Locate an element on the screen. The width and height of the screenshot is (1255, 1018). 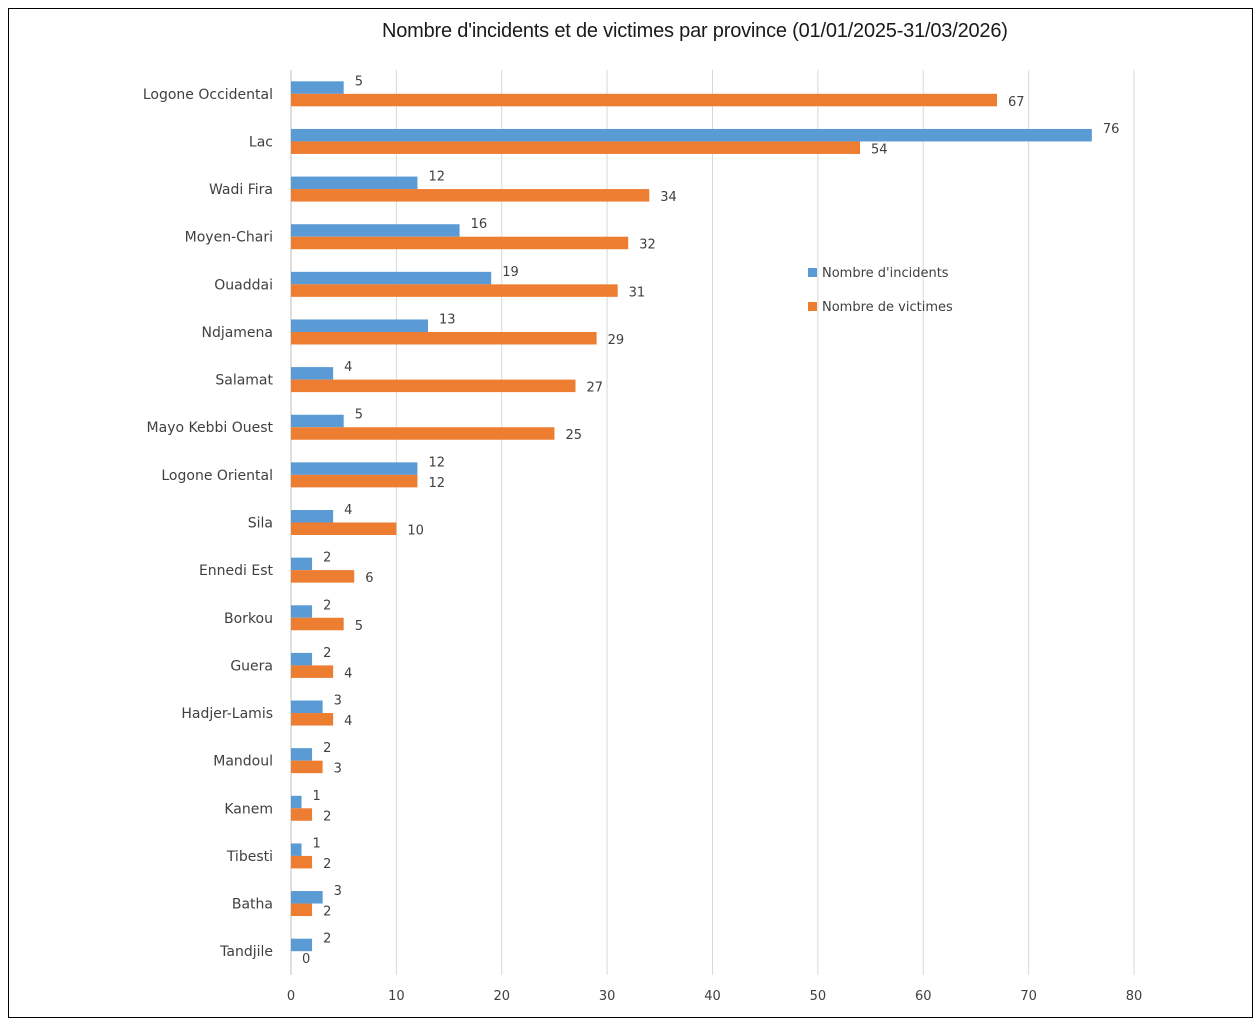
data-label: 67 is located at coordinates (1016, 102).